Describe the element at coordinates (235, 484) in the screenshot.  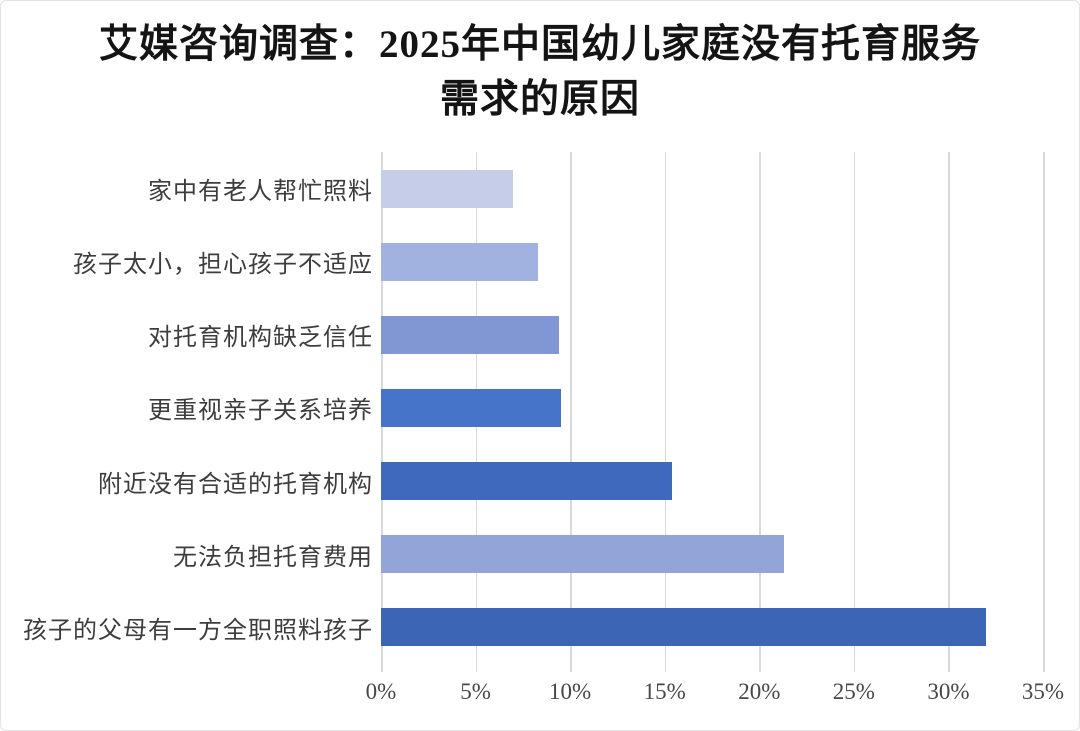
I see `category-label: 附近没有合适的托育机构` at that location.